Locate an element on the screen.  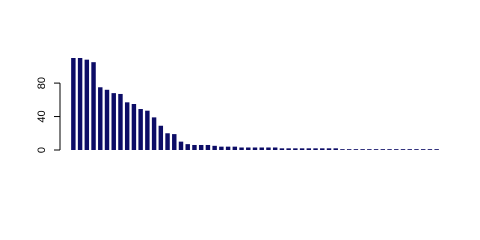
y-tick-label: 0 is located at coordinates (42, 150).